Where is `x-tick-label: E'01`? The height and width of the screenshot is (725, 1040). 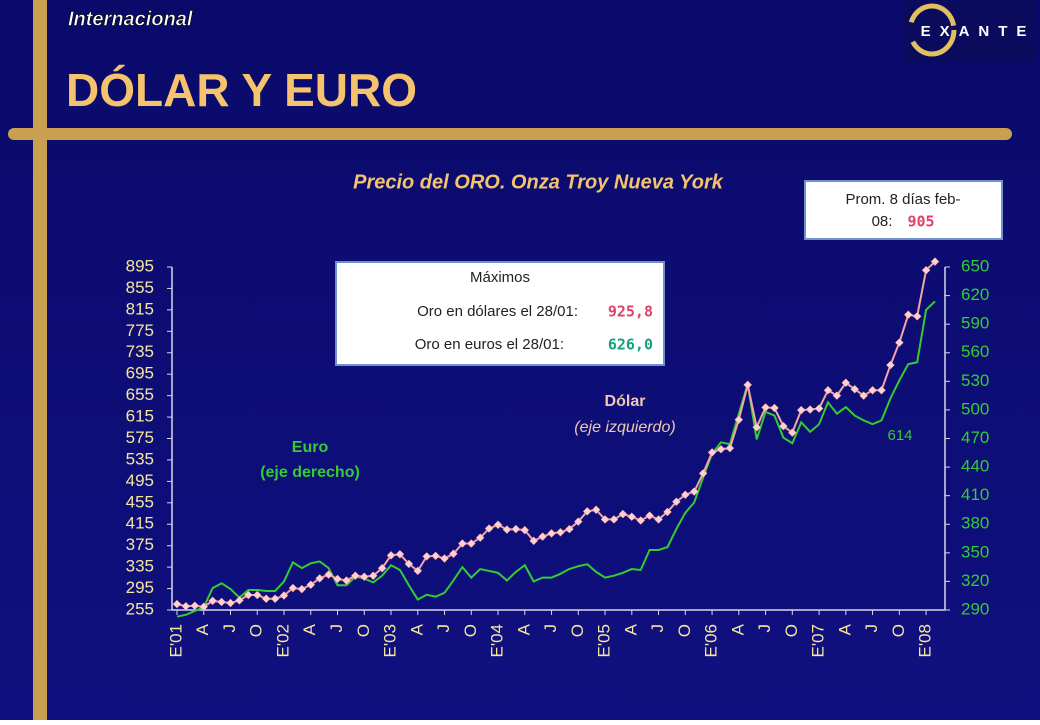 x-tick-label: E'01 is located at coordinates (175, 641).